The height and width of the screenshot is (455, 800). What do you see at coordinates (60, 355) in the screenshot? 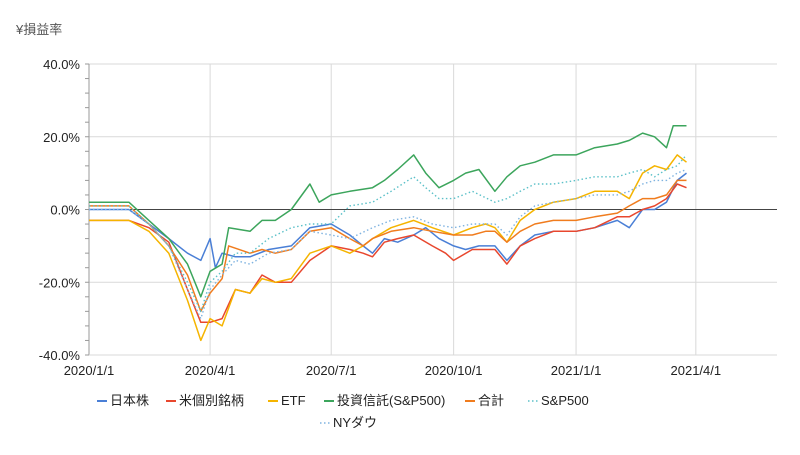
I see `y-tick-label: -40.0%` at bounding box center [60, 355].